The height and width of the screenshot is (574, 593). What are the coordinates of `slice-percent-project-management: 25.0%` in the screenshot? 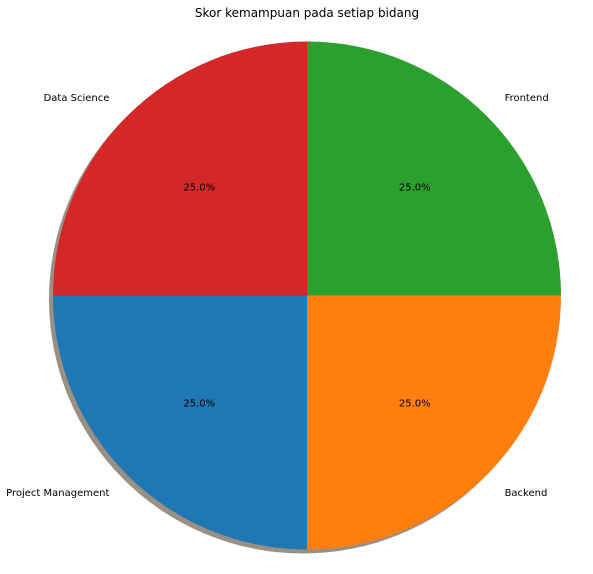 It's located at (199, 403).